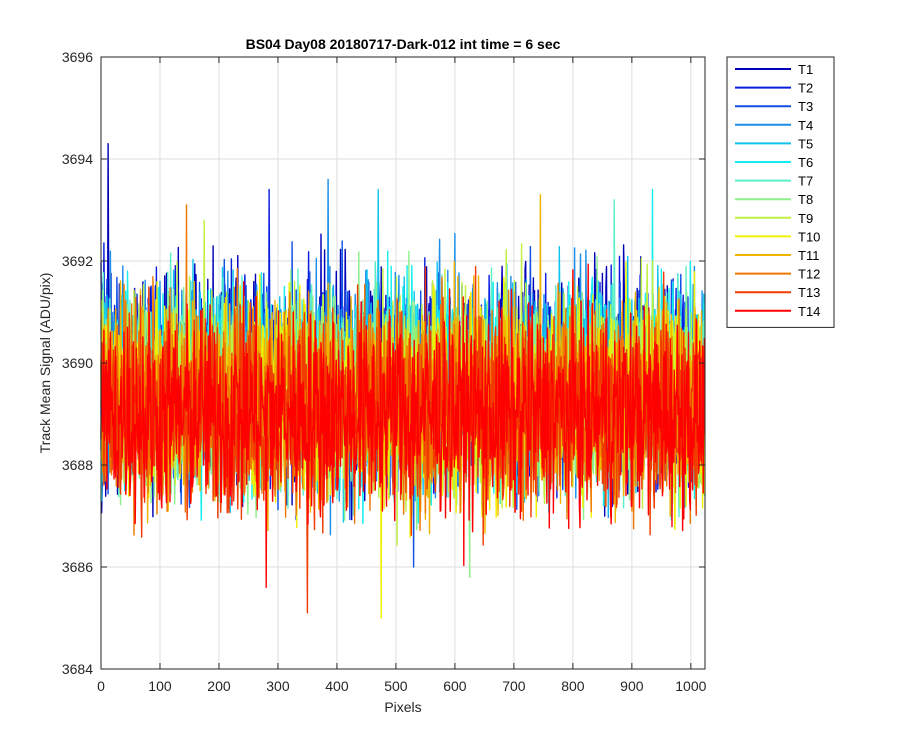  I want to click on legend-label-t5: T5, so click(805, 143).